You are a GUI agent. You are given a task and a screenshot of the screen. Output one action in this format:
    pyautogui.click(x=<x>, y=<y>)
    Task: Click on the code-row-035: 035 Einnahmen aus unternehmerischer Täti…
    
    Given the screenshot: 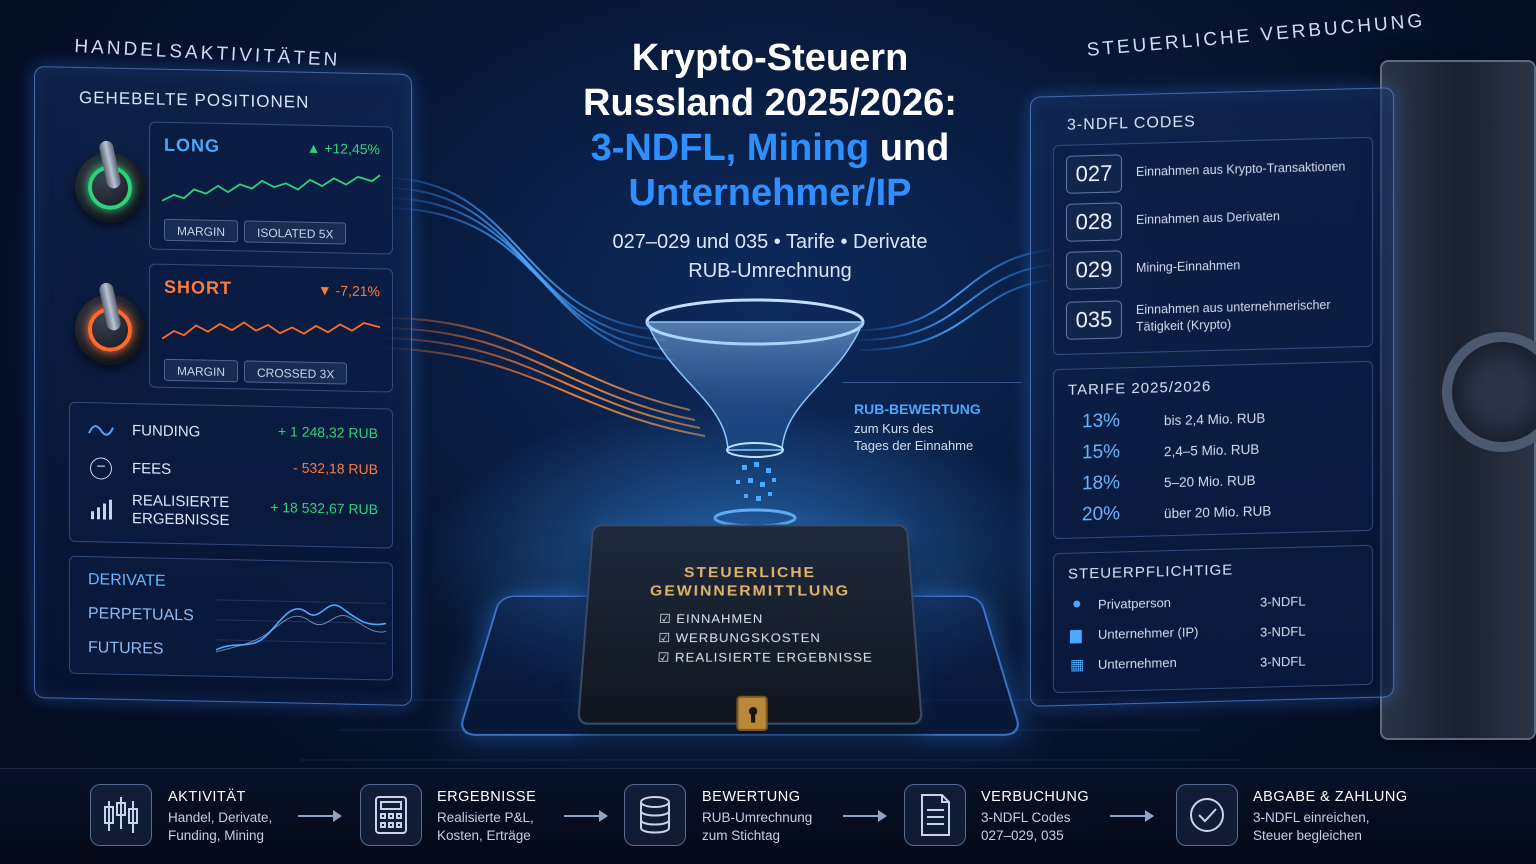 What is the action you would take?
    pyautogui.click(x=1216, y=320)
    